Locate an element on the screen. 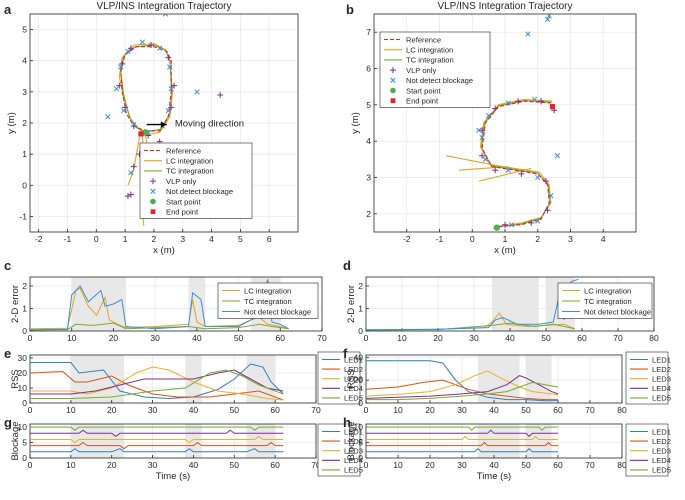 The height and width of the screenshot is (500, 685). legend-box is located at coordinates (435, 69).